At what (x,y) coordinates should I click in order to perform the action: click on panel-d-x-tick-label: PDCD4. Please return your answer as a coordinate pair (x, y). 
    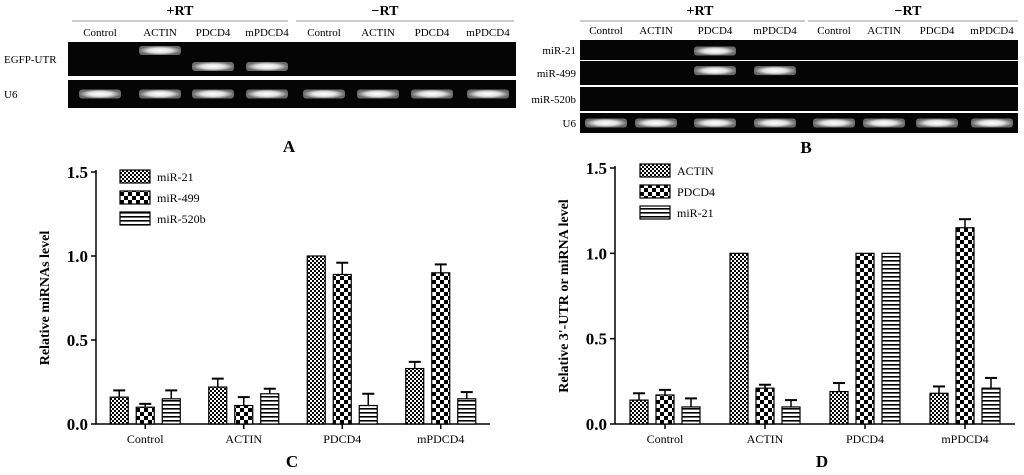
    Looking at the image, I should click on (865, 439).